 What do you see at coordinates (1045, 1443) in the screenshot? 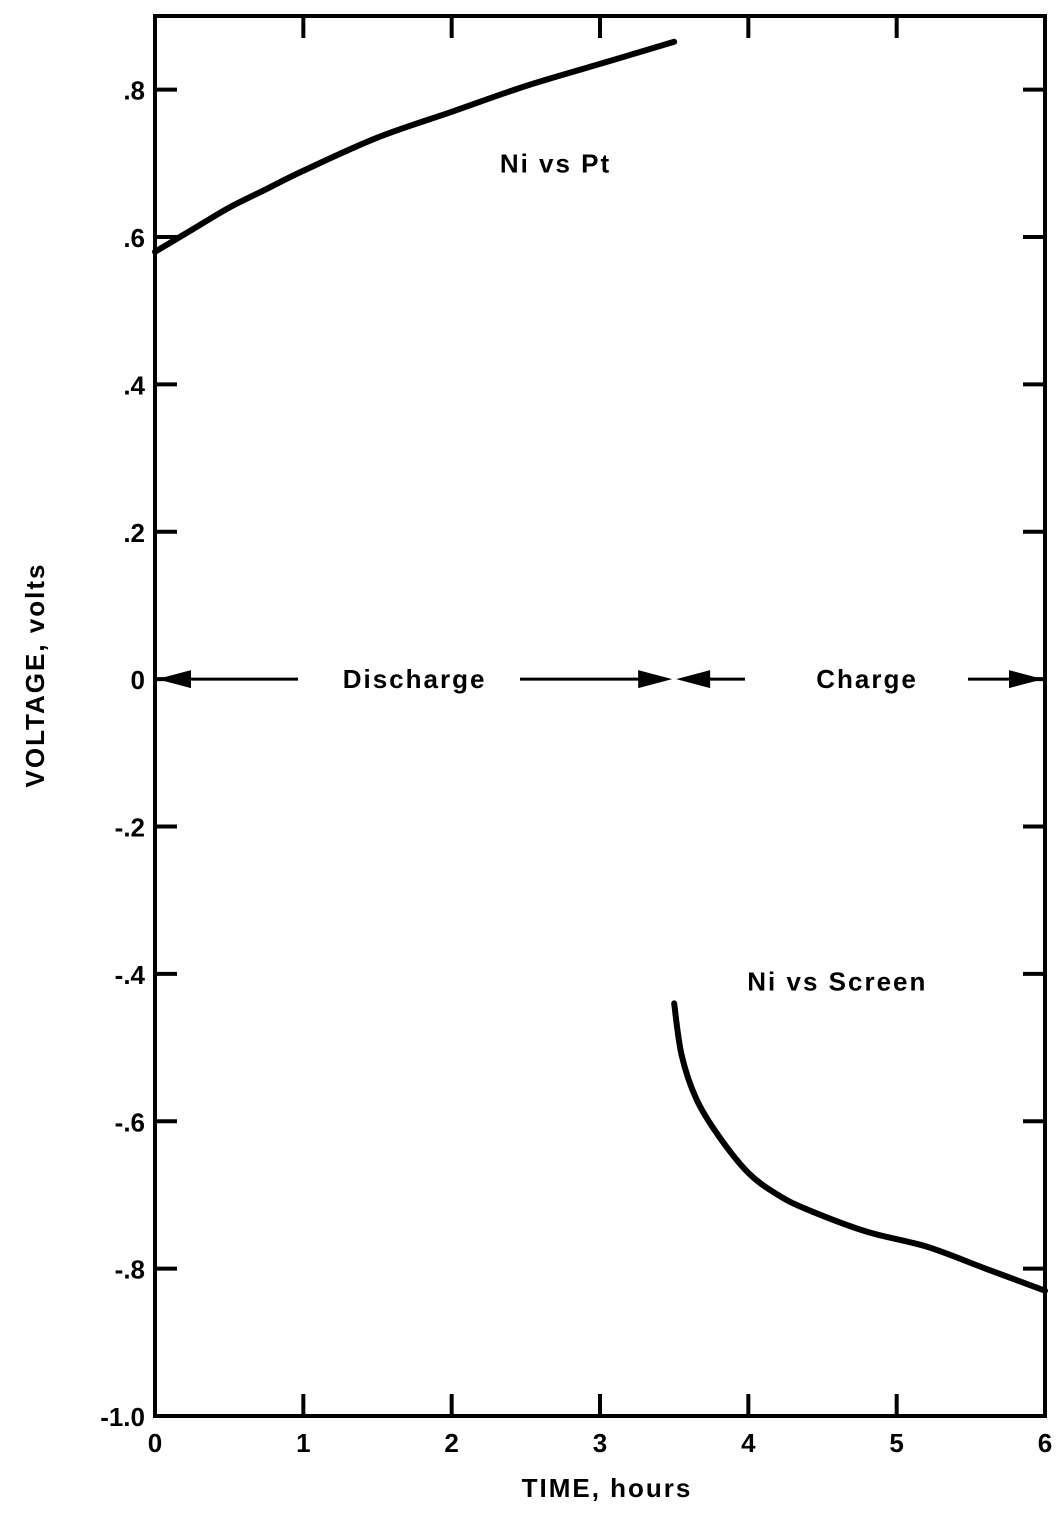
I see `x-tick-label: 6` at bounding box center [1045, 1443].